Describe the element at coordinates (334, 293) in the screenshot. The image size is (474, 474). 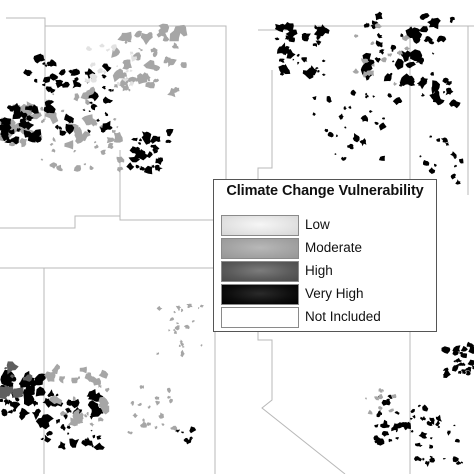
I see `legend-label-very-high: Very High` at that location.